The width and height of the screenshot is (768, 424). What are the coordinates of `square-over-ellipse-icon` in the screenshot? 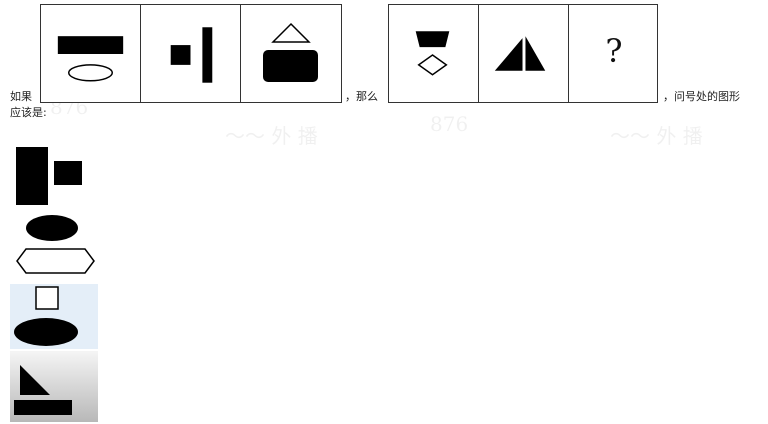 It's located at (54, 316).